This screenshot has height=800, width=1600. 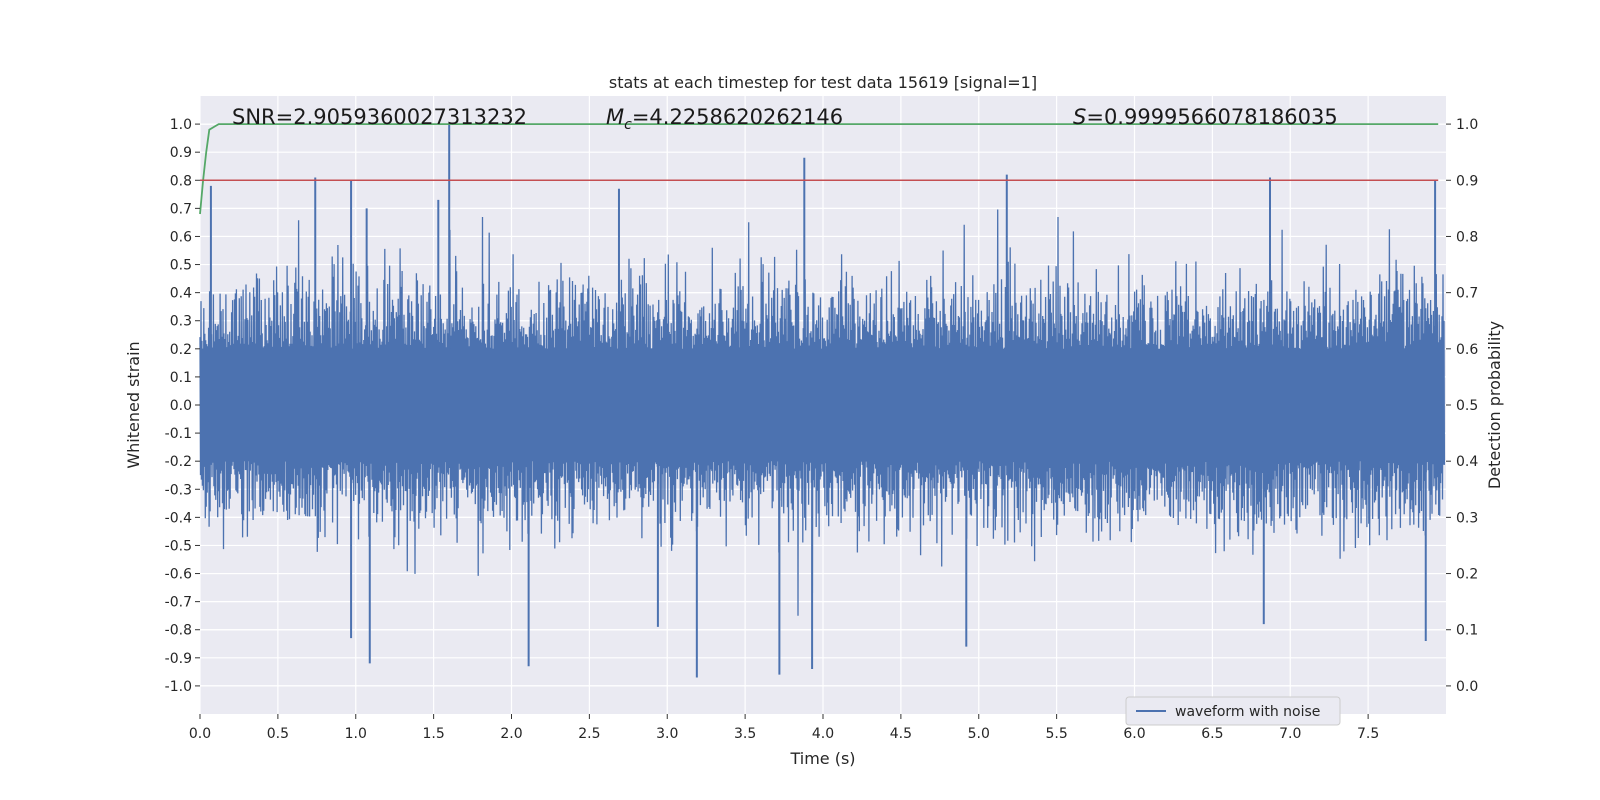 I want to click on y-tick-label: -0.8, so click(x=178, y=631).